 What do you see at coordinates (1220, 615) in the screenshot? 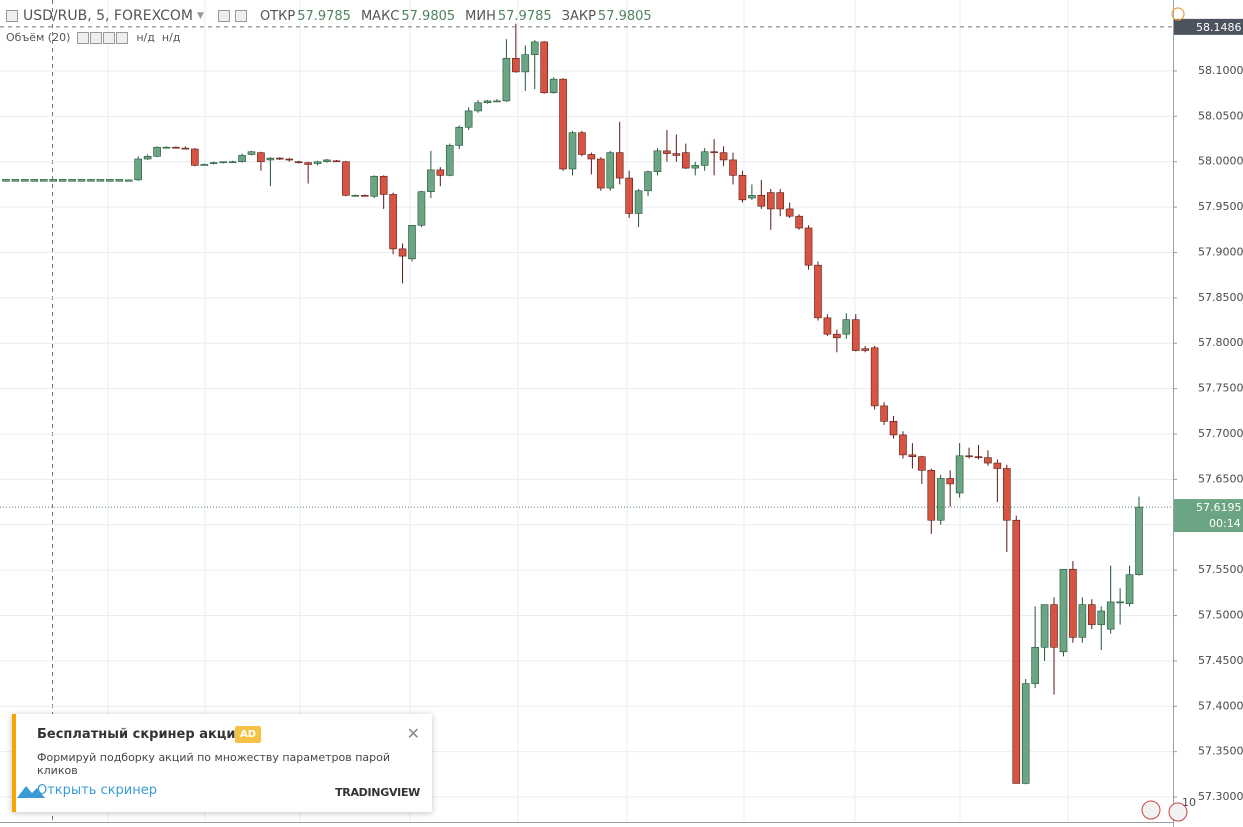
I see `y-tick-label: 57.5000` at bounding box center [1220, 615].